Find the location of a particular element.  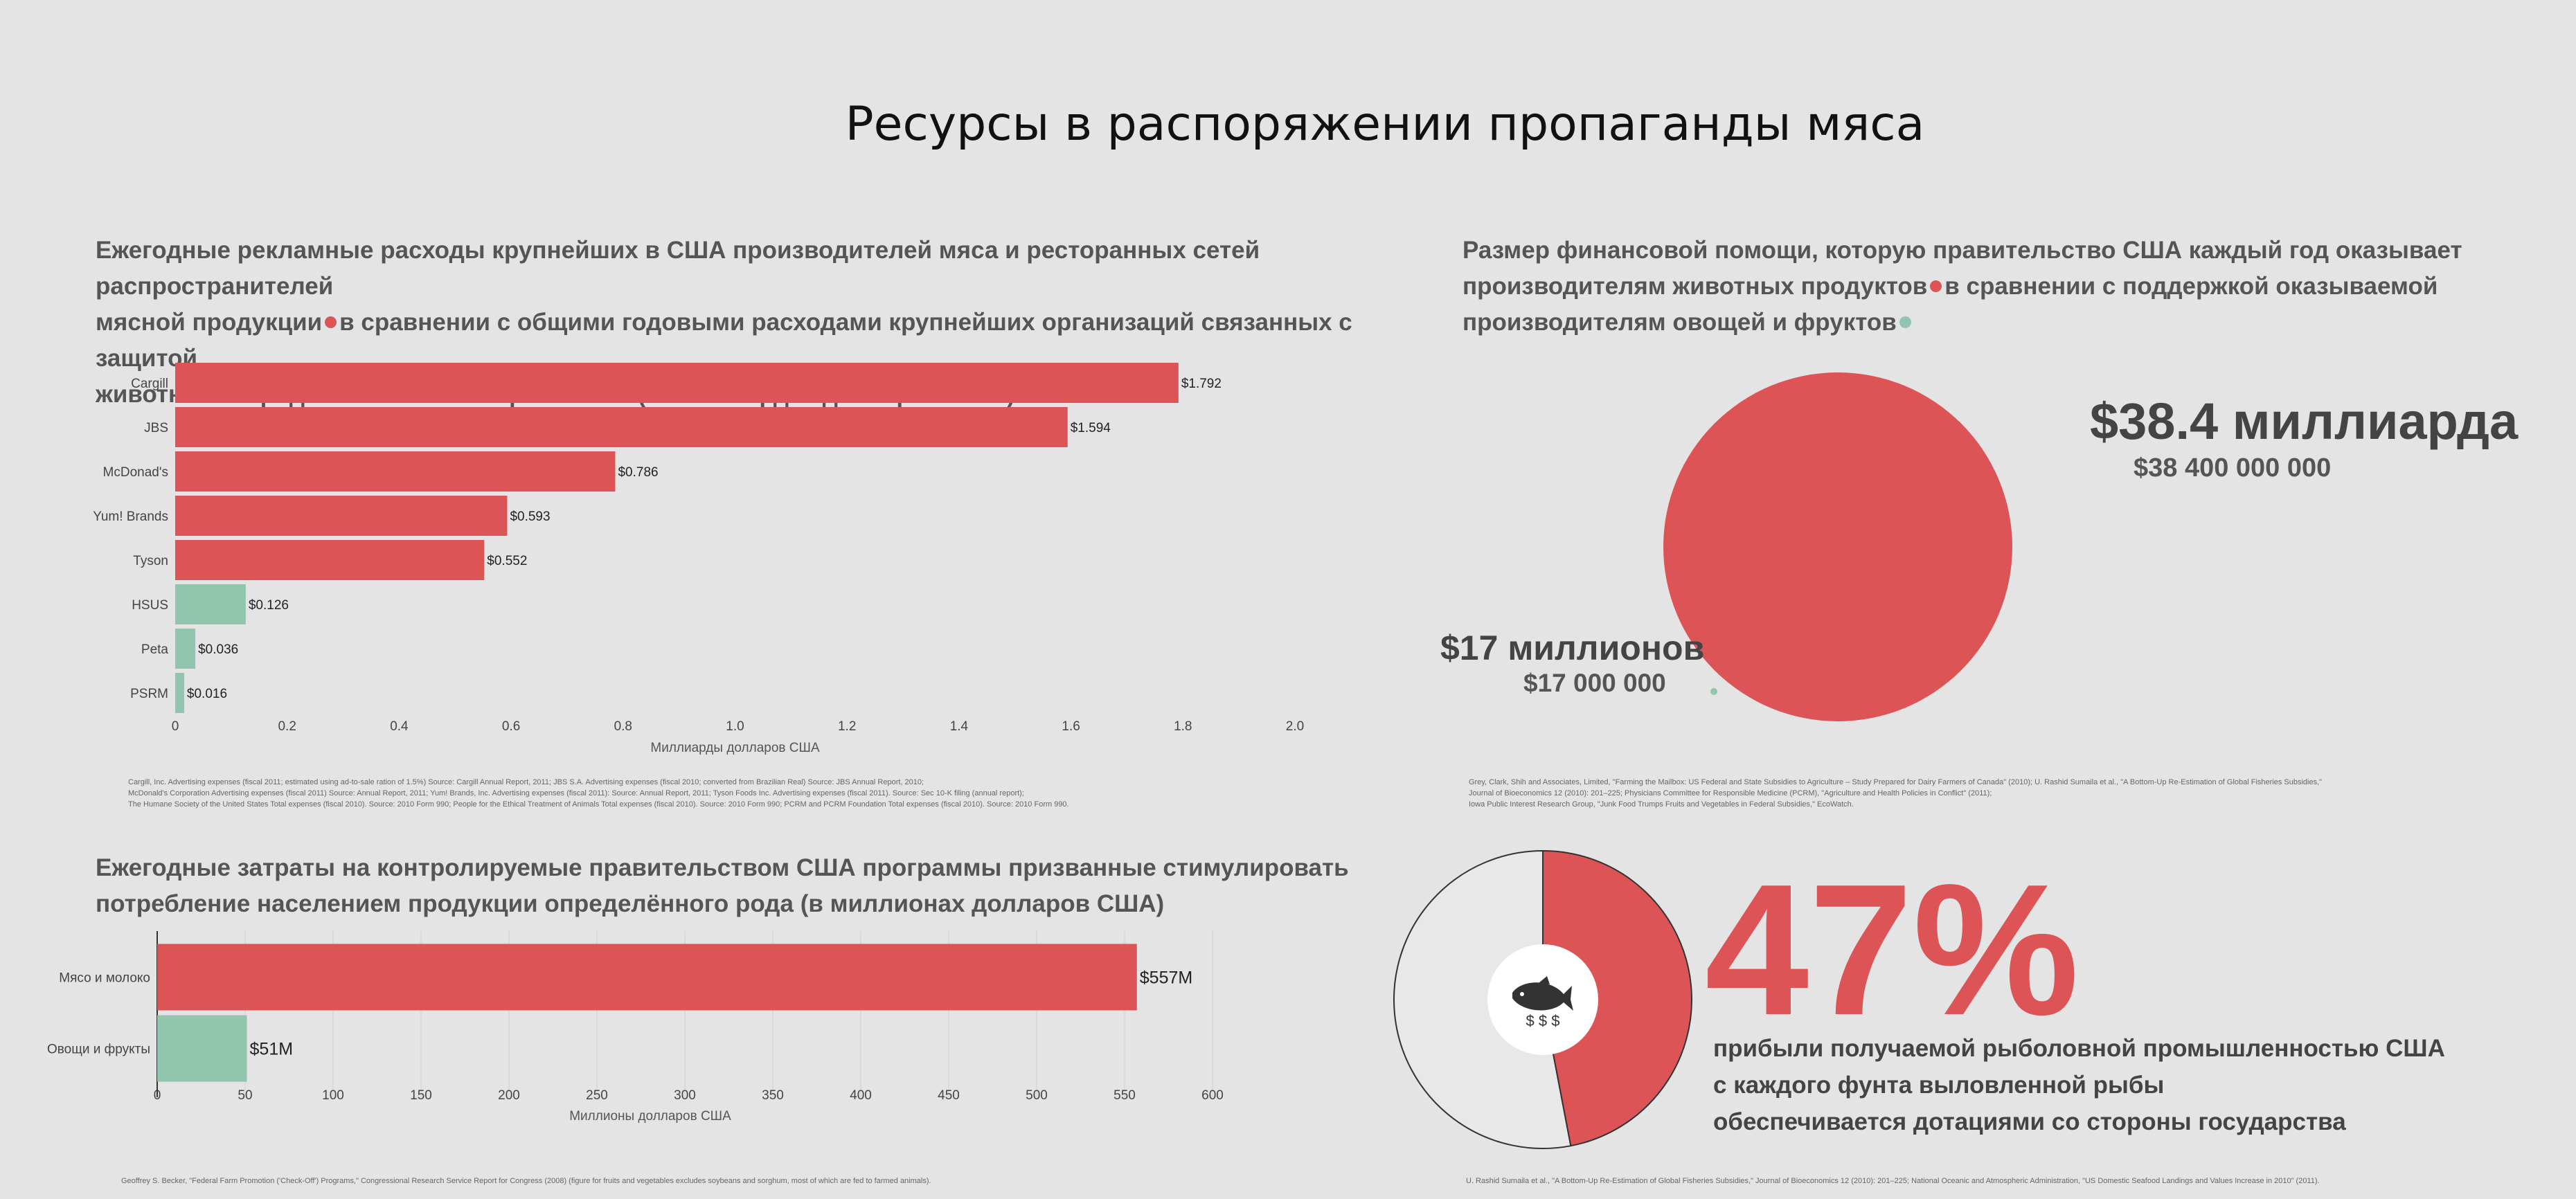

checkoff-x-tick-label: 450 is located at coordinates (949, 1095).